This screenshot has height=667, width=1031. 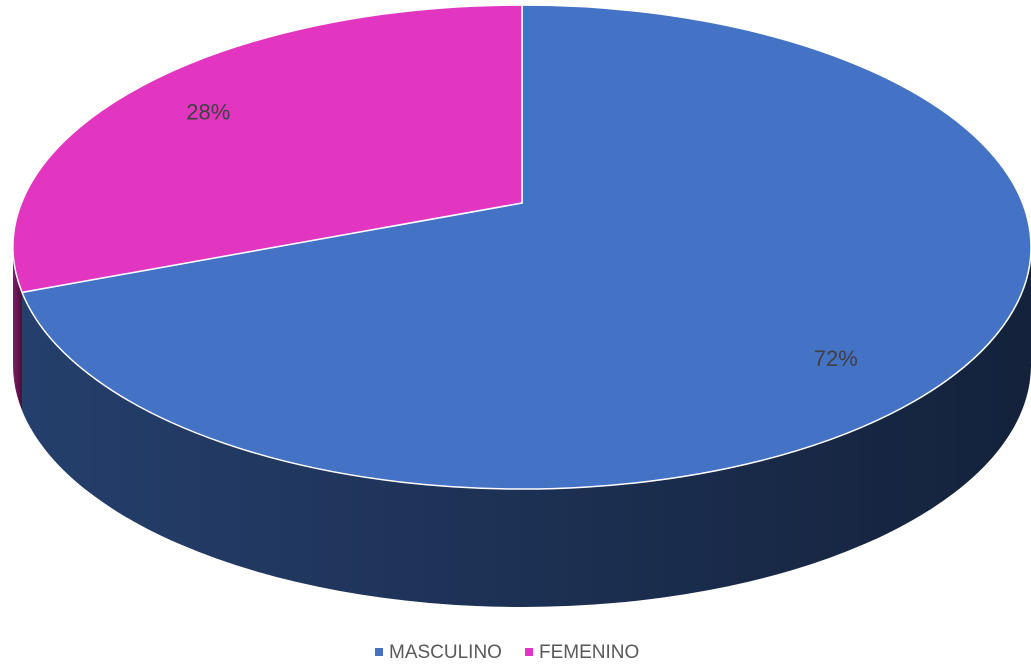 I want to click on data-label: 72%, so click(x=836, y=358).